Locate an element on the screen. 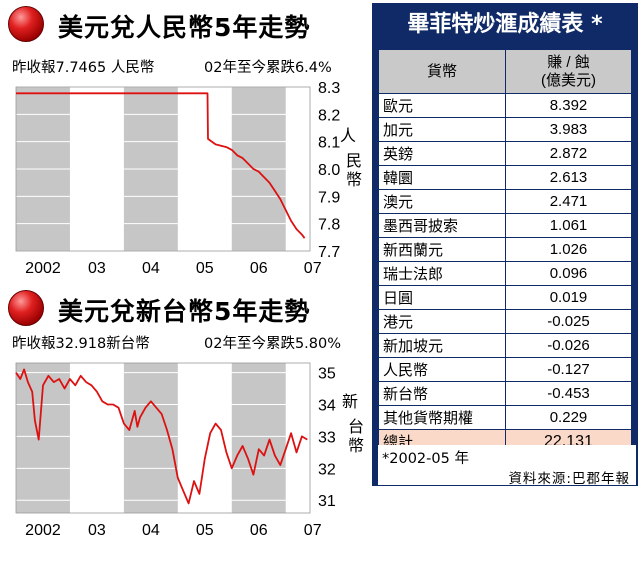  y-tick-label: 33 is located at coordinates (327, 437).